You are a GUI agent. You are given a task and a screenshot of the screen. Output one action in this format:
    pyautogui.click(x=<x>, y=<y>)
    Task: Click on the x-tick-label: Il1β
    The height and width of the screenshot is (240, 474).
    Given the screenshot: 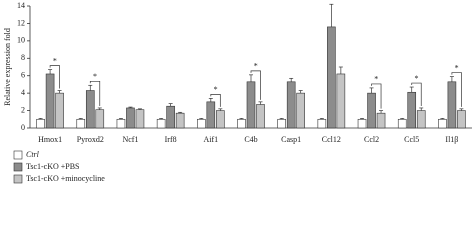 What is the action you would take?
    pyautogui.click(x=451, y=139)
    